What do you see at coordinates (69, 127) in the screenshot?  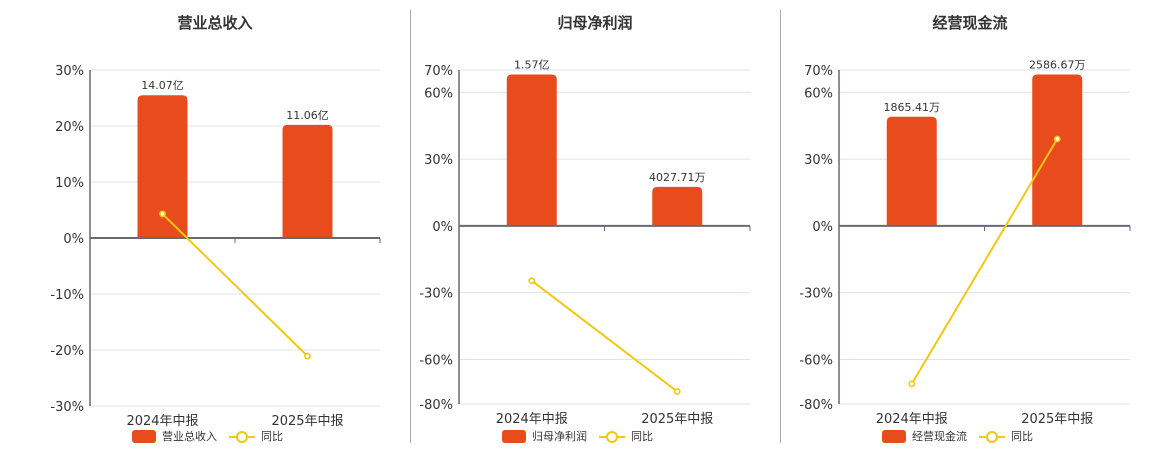 I see `y-tick-label: 20%` at bounding box center [69, 127].